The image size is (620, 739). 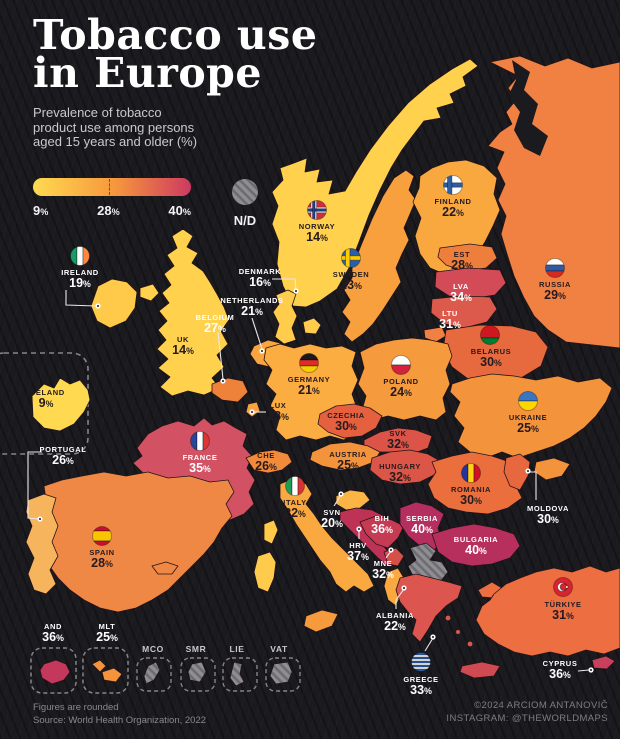 I want to click on country-shape-italy, so click(x=327, y=535).